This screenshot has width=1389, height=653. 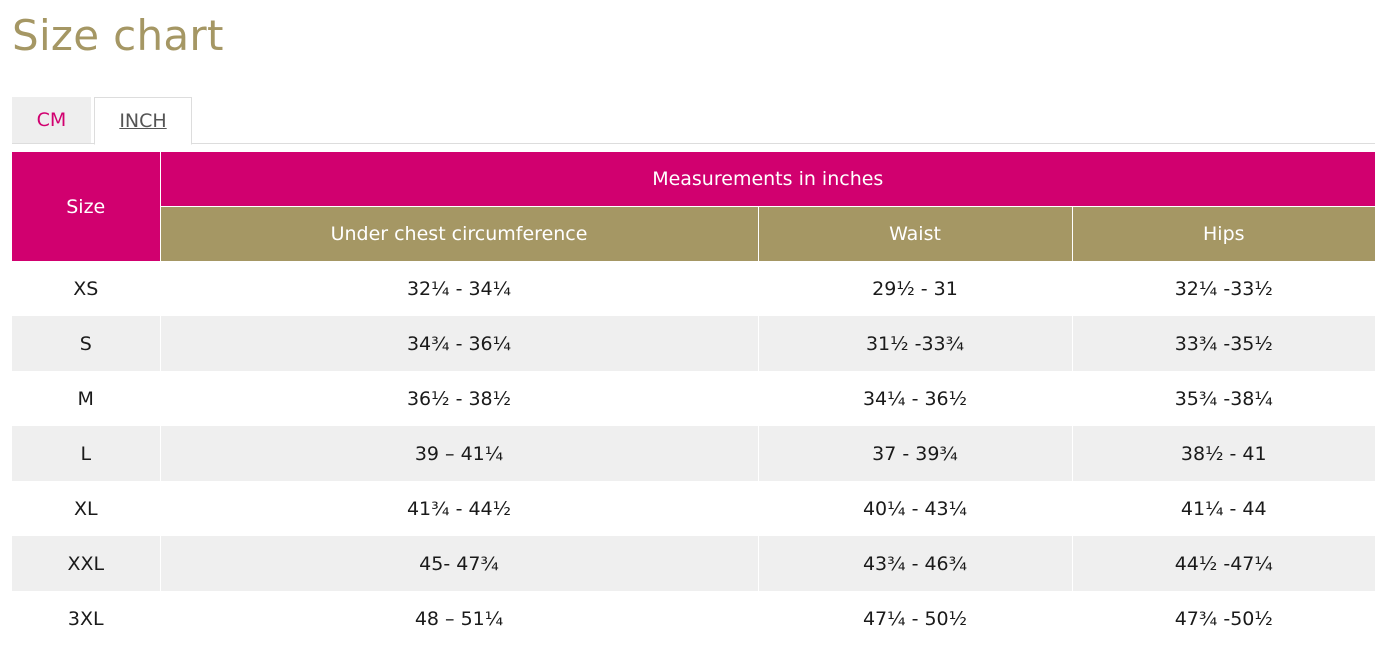 I want to click on table-row: XL 41¾ - 44½ 40¼ - 43¼ 41¼ - 44, so click(x=694, y=508).